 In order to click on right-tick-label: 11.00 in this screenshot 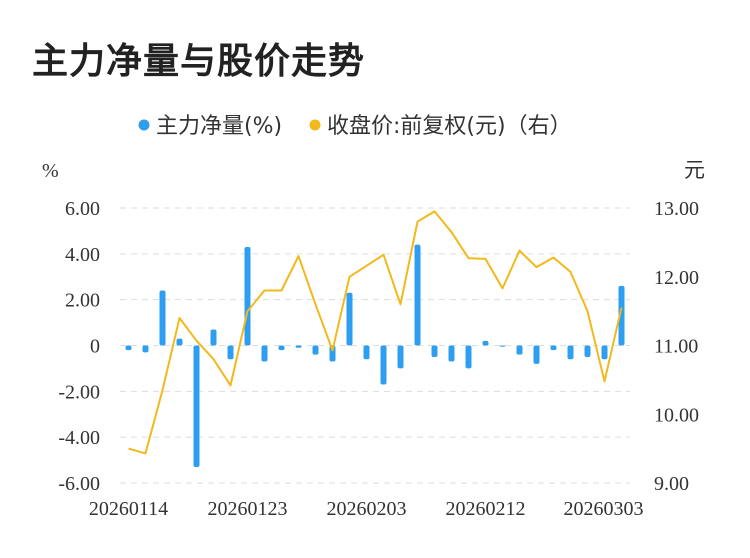, I will do `click(676, 347)`.